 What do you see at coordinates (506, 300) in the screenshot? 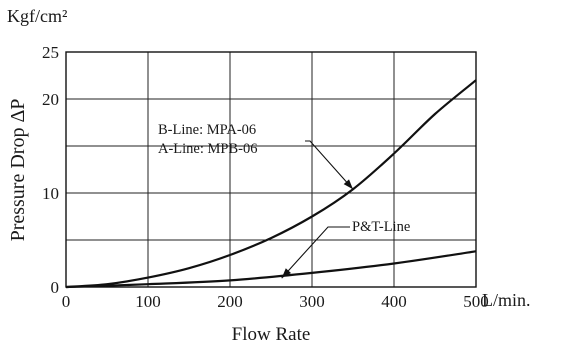
I see `x-axis-unit: L/min.` at bounding box center [506, 300].